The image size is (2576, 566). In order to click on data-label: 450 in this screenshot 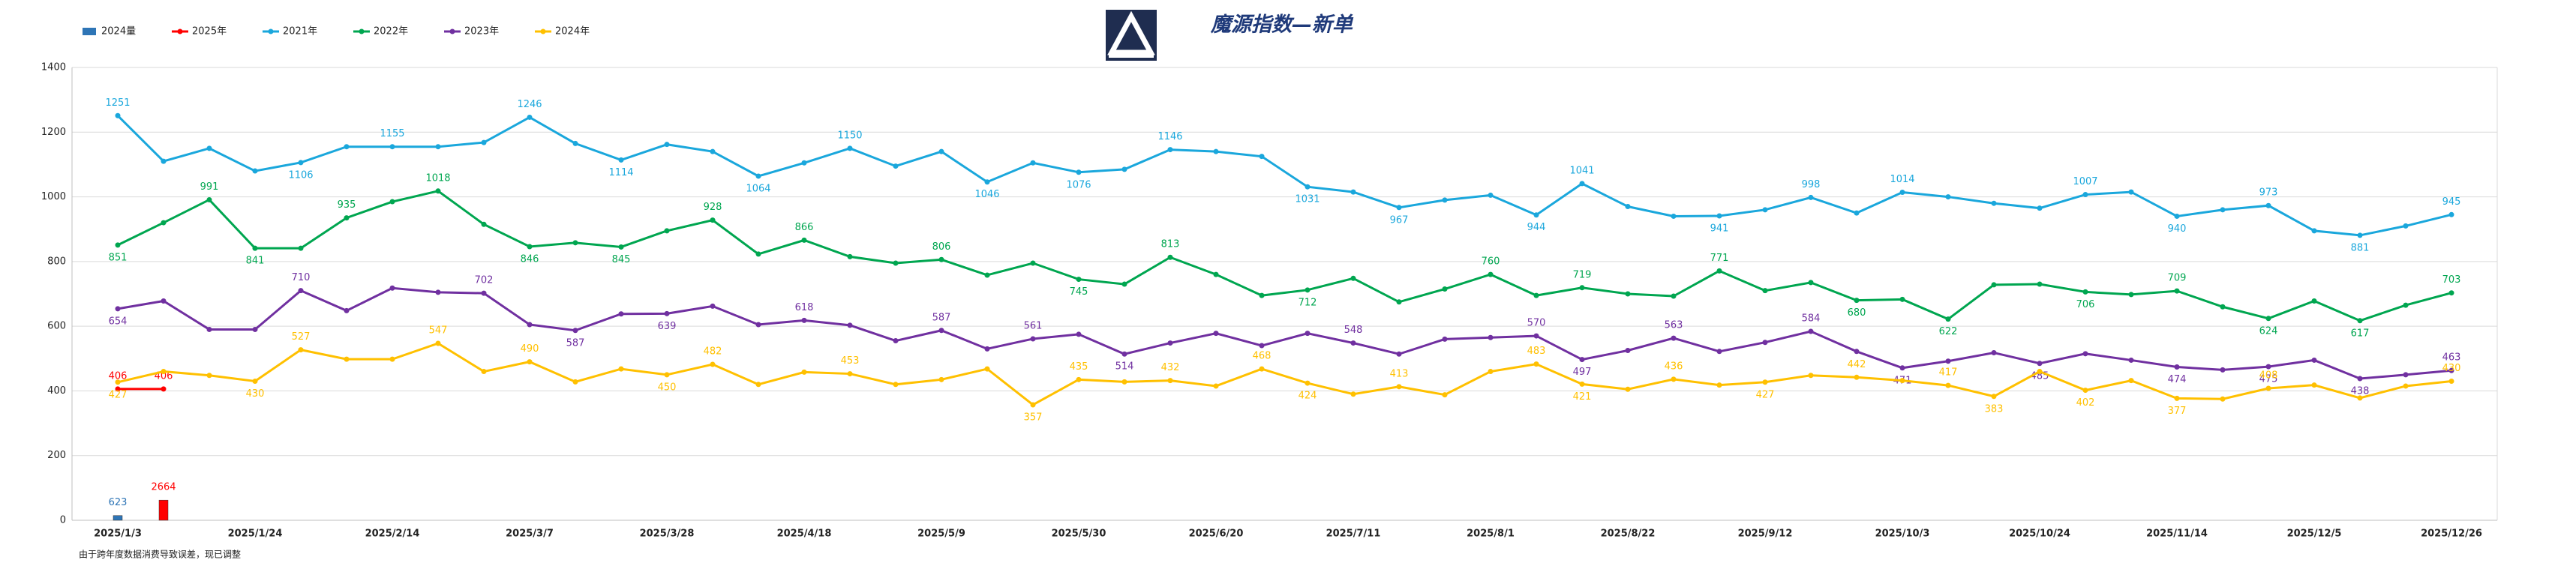, I will do `click(667, 387)`.